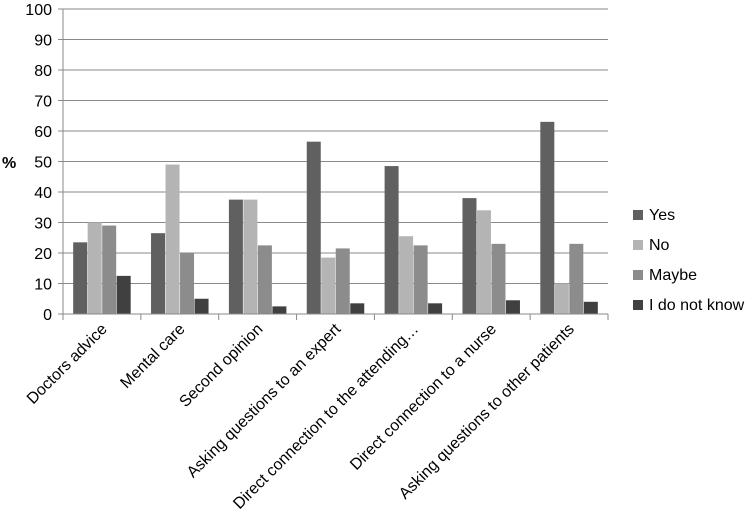 Image resolution: width=749 pixels, height=526 pixels. What do you see at coordinates (43, 102) in the screenshot?
I see `y-tick-label: 70` at bounding box center [43, 102].